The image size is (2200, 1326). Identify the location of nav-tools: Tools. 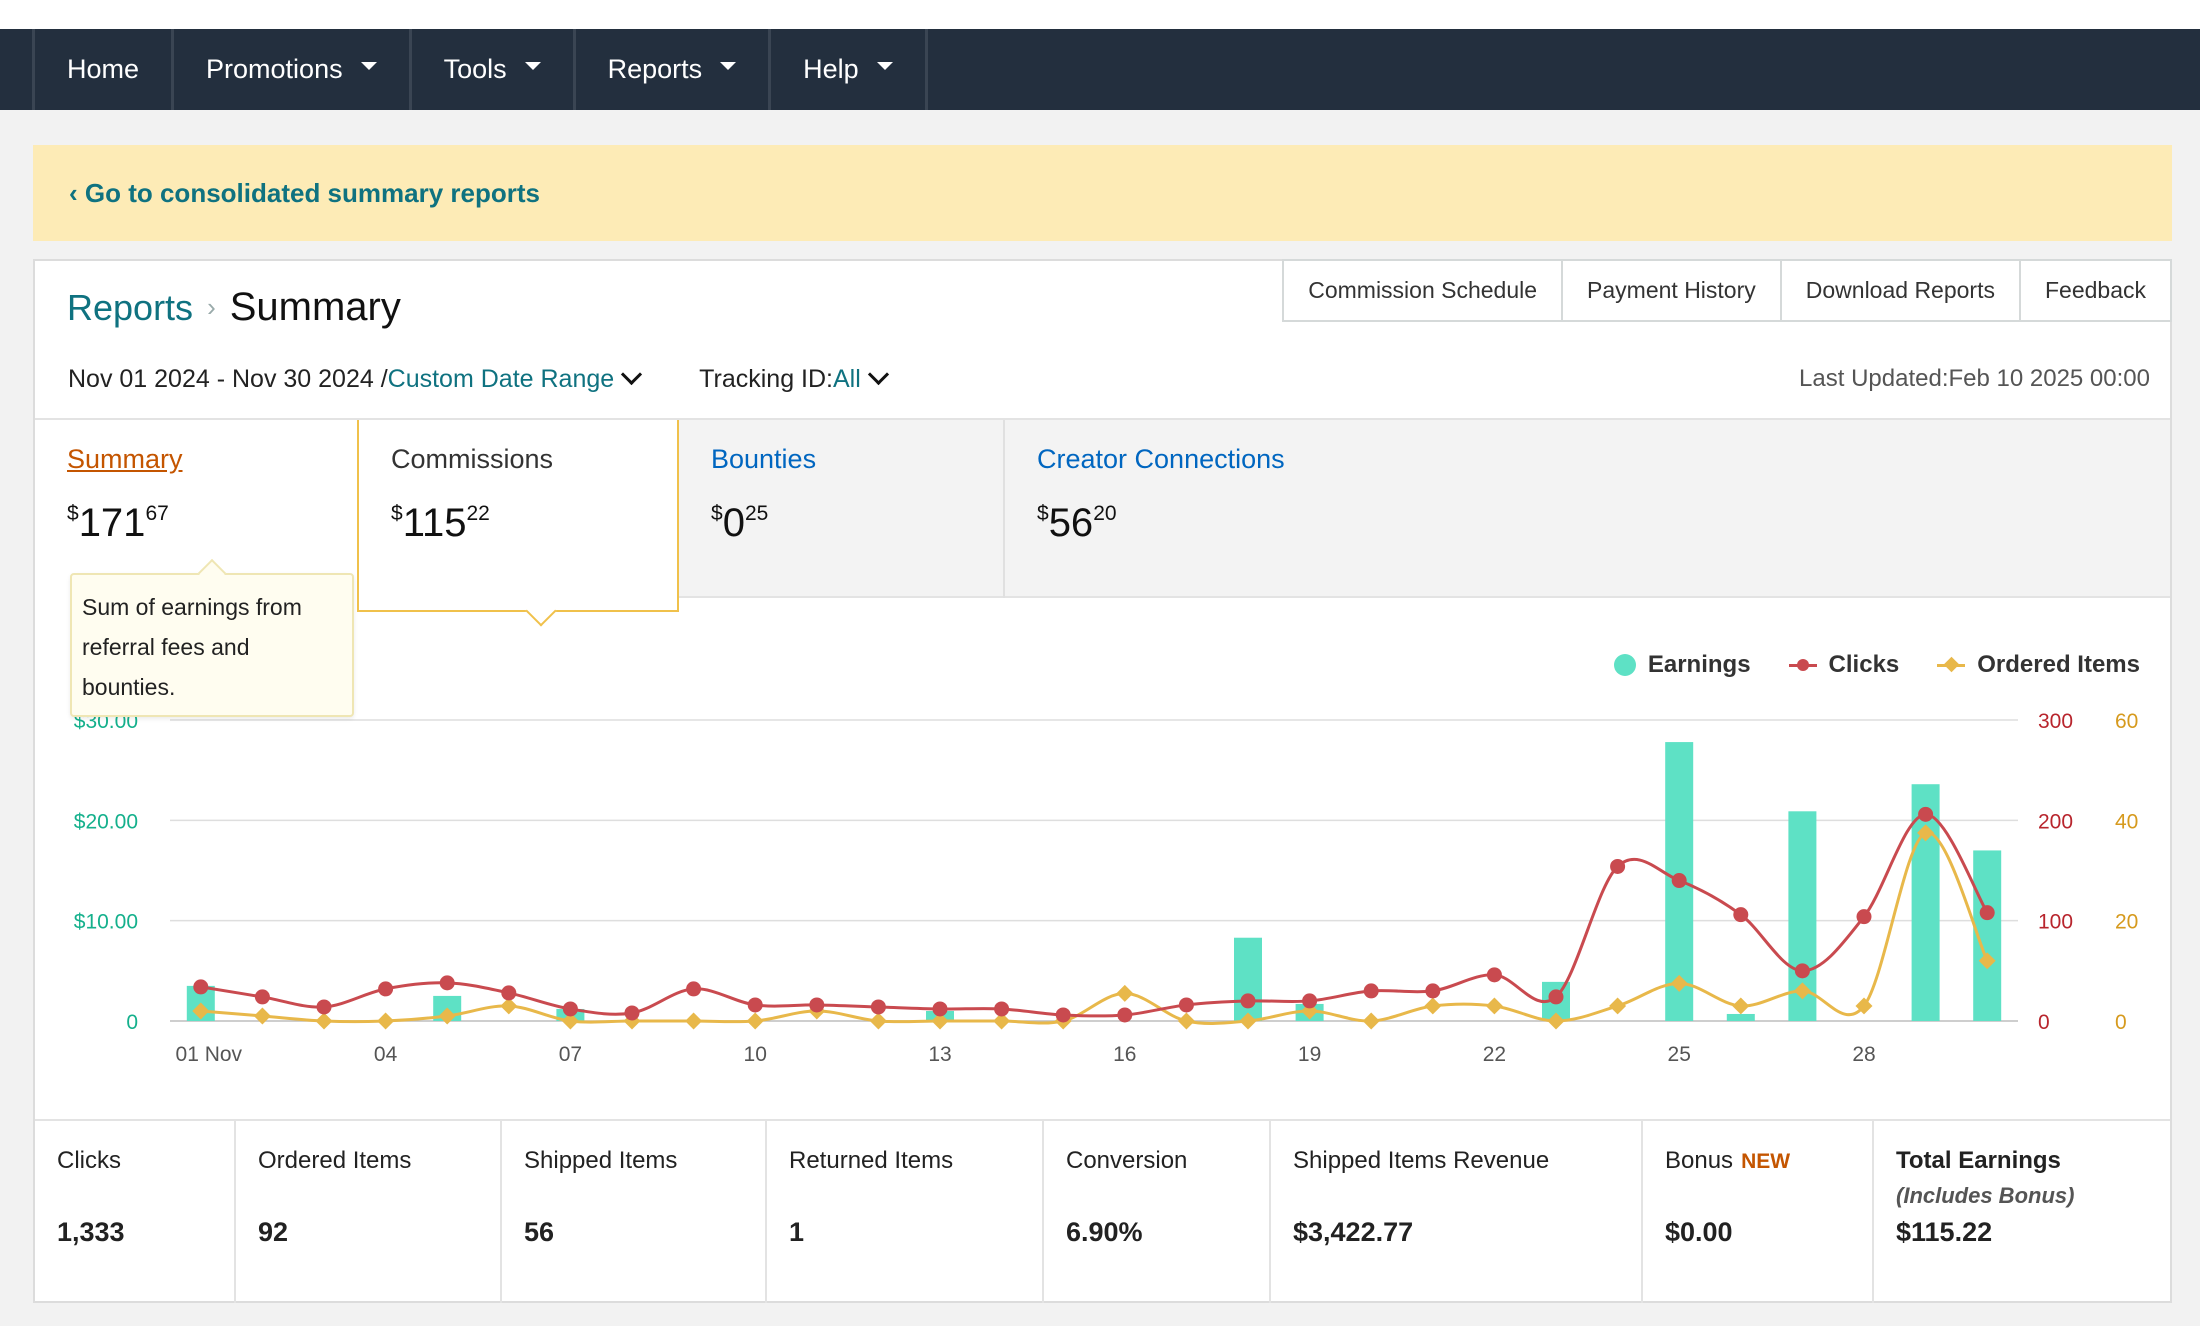
(490, 69).